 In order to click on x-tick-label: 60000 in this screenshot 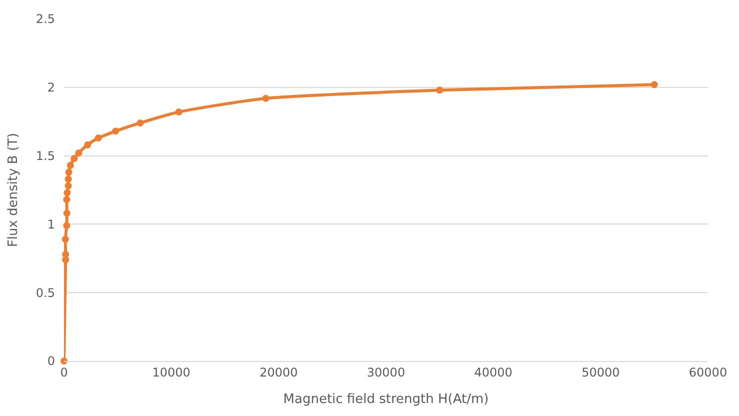, I will do `click(708, 372)`.